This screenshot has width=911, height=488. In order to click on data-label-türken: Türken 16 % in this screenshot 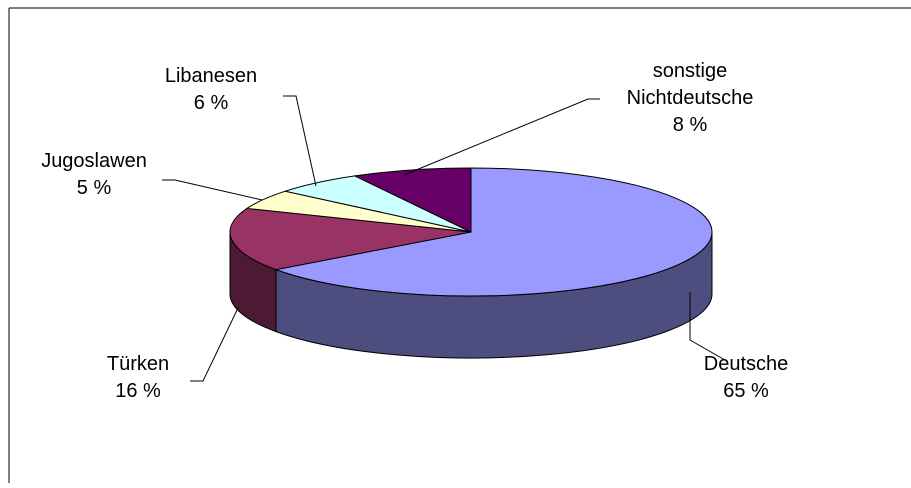, I will do `click(138, 377)`.